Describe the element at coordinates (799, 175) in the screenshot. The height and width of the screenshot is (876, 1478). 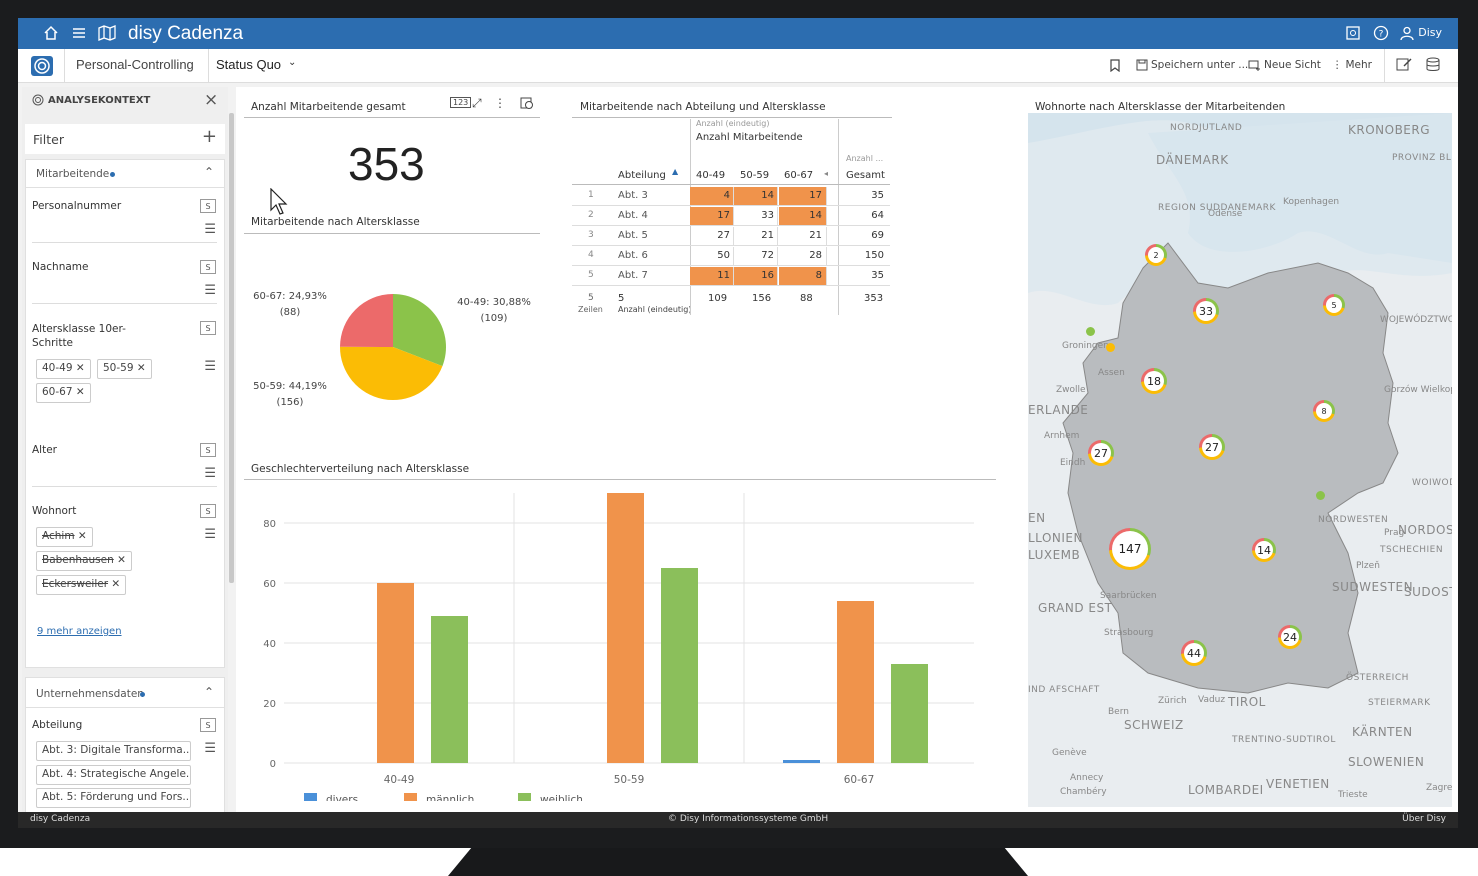
I see `col-header-60-67: 60-67` at that location.